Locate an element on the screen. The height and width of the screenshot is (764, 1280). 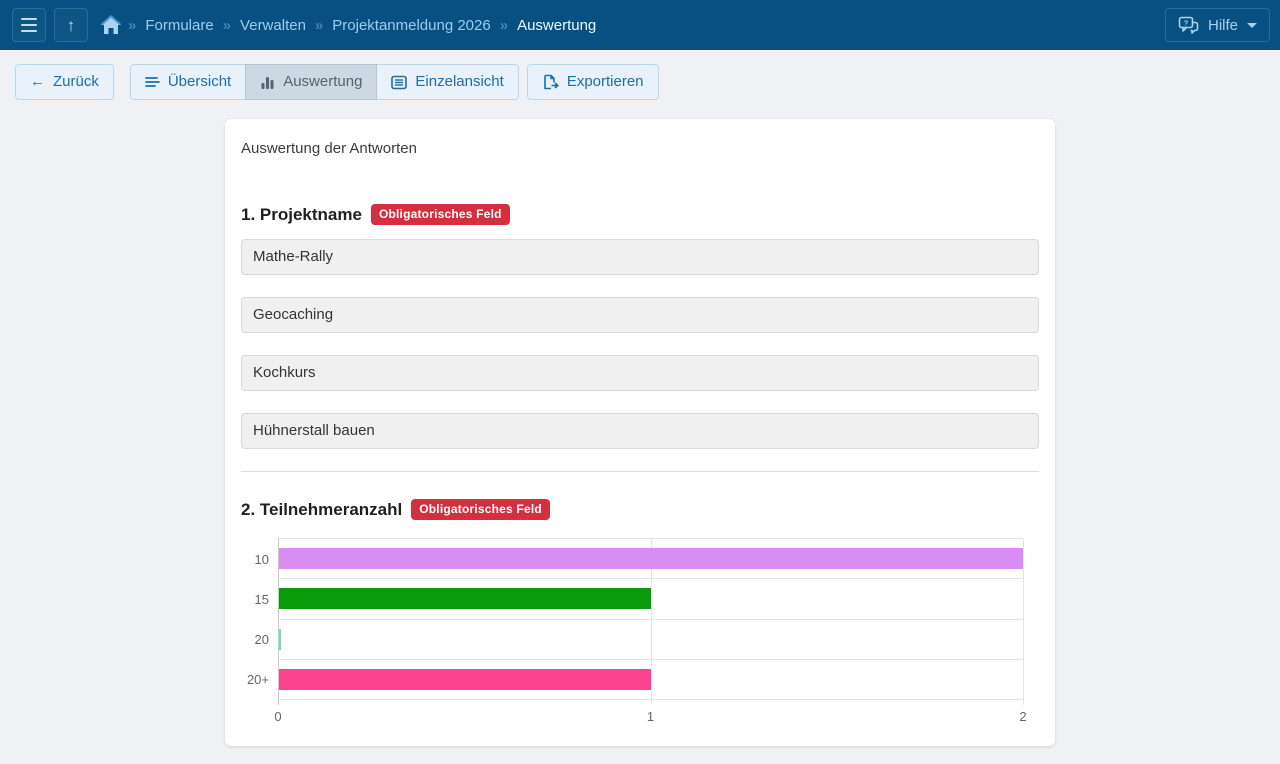
toolbar: ← Zurück Übersicht Auswertung Ei is located at coordinates (640, 82).